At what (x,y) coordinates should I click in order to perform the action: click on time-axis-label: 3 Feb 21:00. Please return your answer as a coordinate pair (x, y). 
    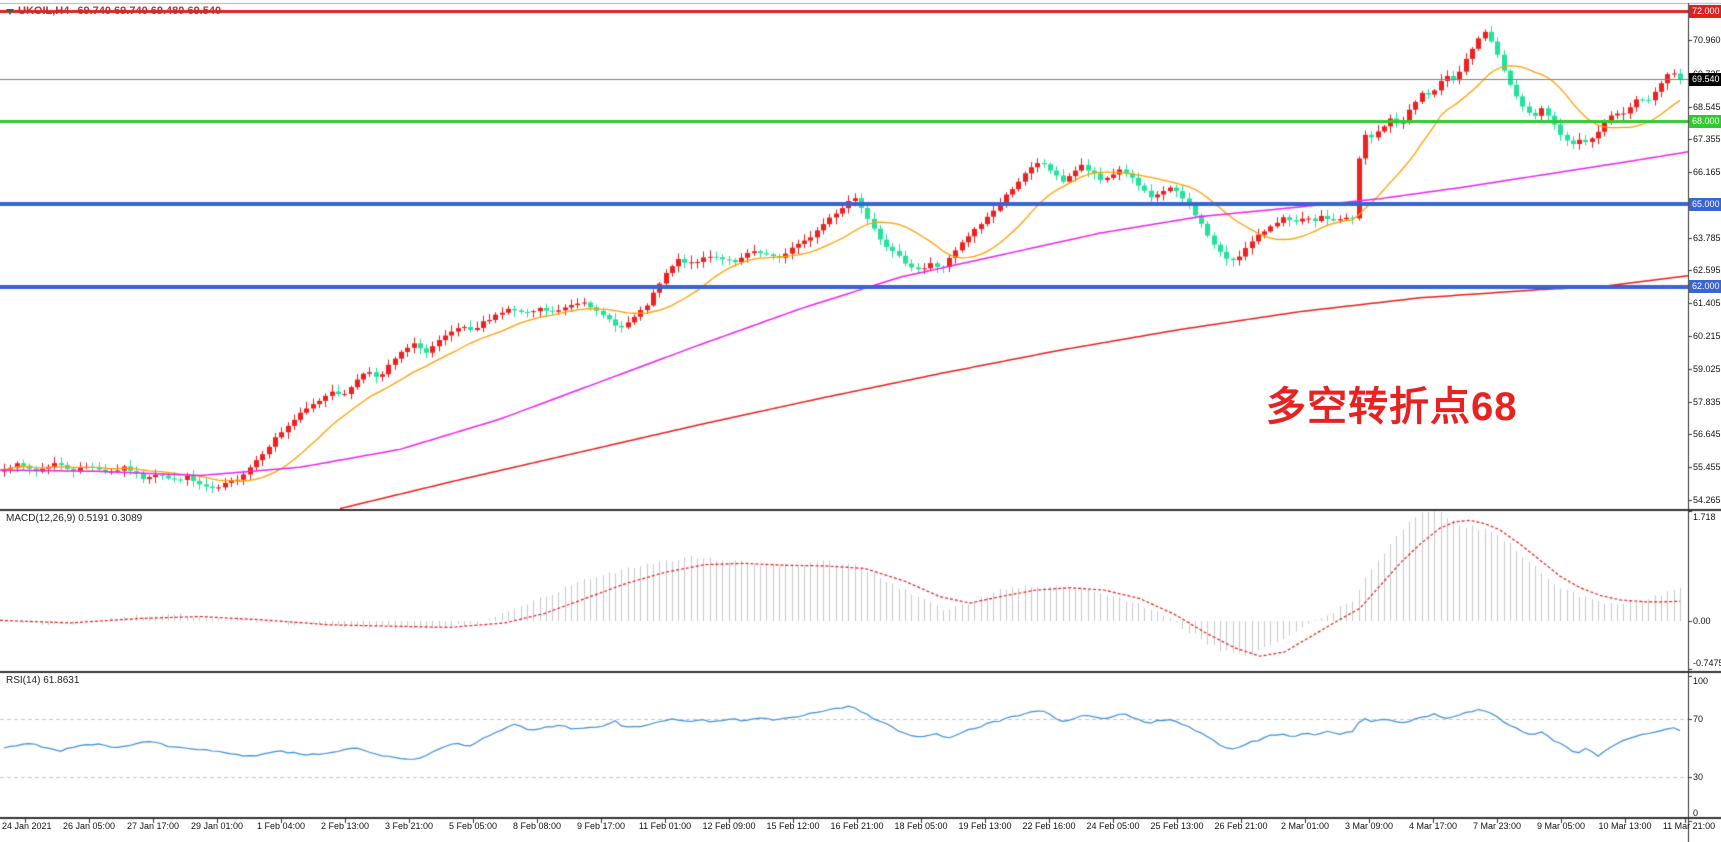
    Looking at the image, I should click on (409, 826).